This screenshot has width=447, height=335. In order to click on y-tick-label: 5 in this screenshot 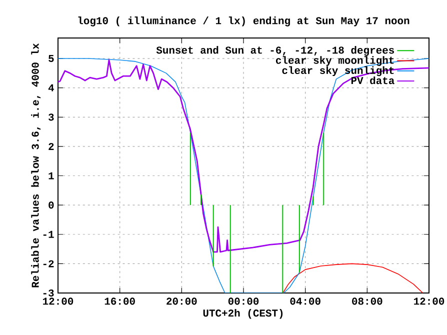, I will do `click(51, 58)`.